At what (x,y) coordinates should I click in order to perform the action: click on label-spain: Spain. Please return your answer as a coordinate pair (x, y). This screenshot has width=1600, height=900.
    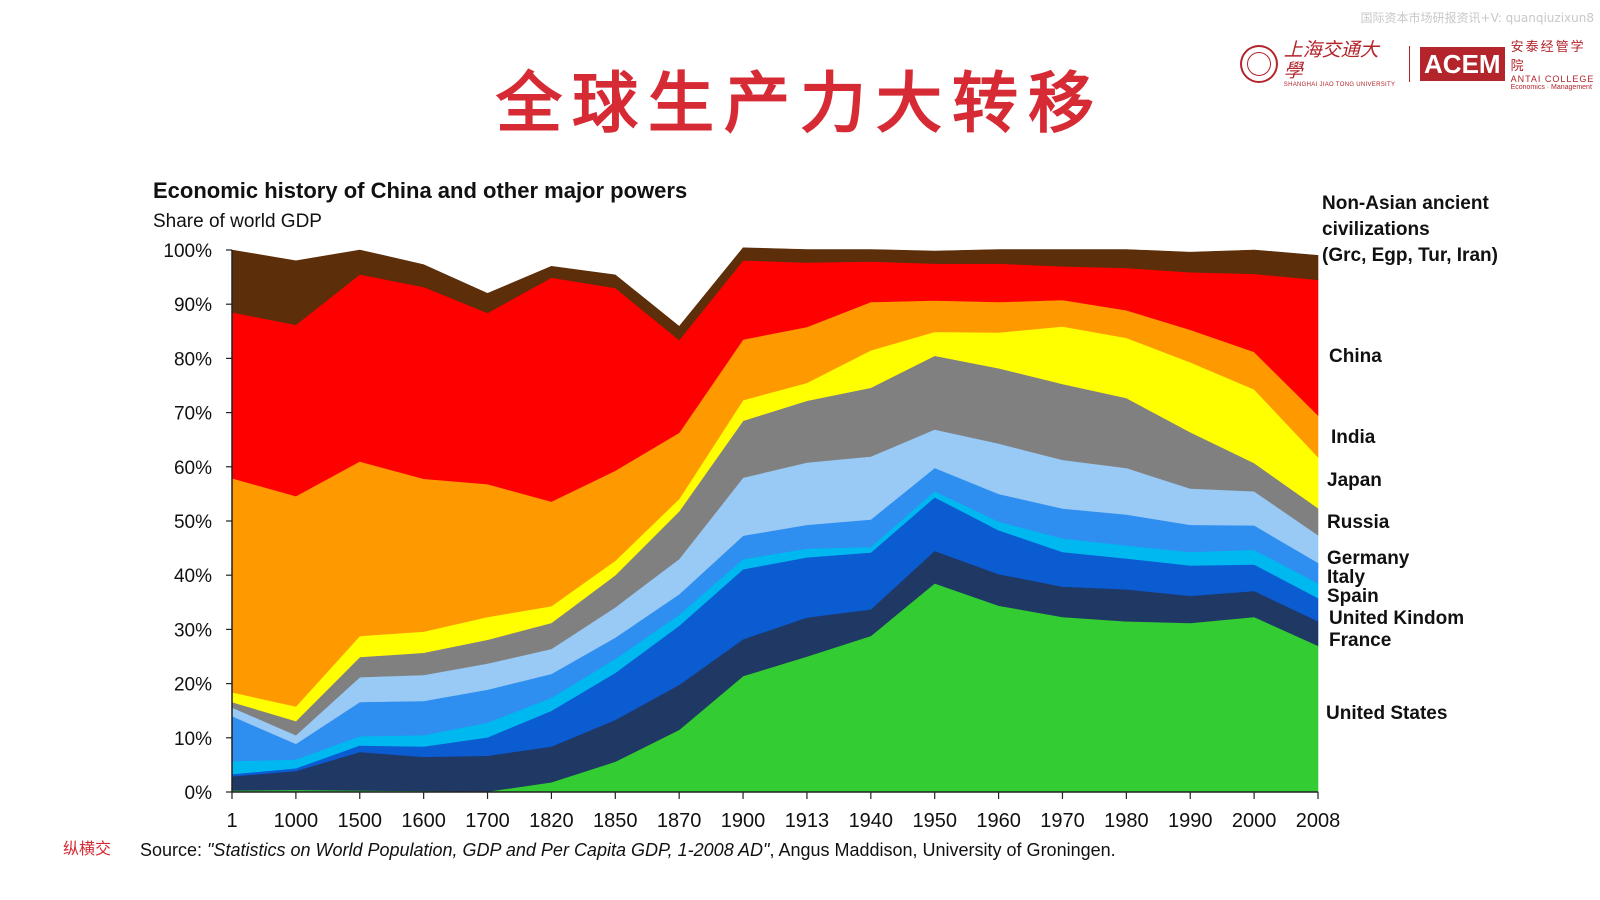
    Looking at the image, I should click on (1353, 596).